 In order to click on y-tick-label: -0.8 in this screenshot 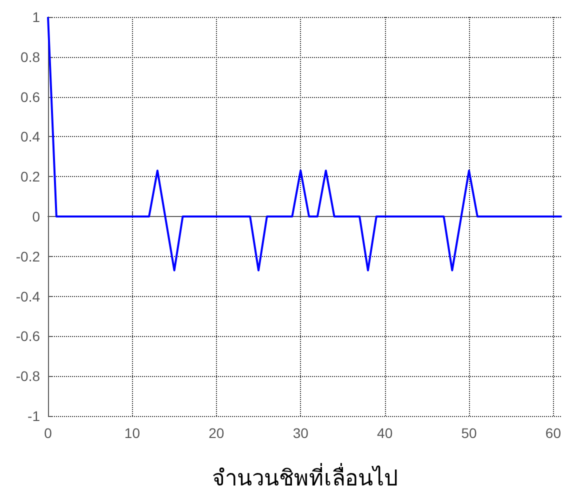, I will do `click(28, 376)`.